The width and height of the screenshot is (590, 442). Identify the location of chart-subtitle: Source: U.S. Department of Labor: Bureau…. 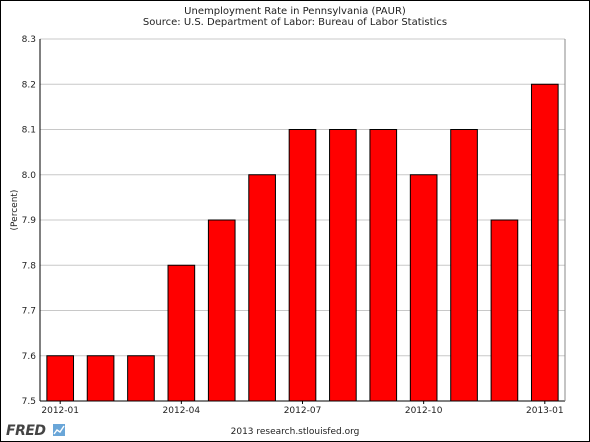
(295, 22).